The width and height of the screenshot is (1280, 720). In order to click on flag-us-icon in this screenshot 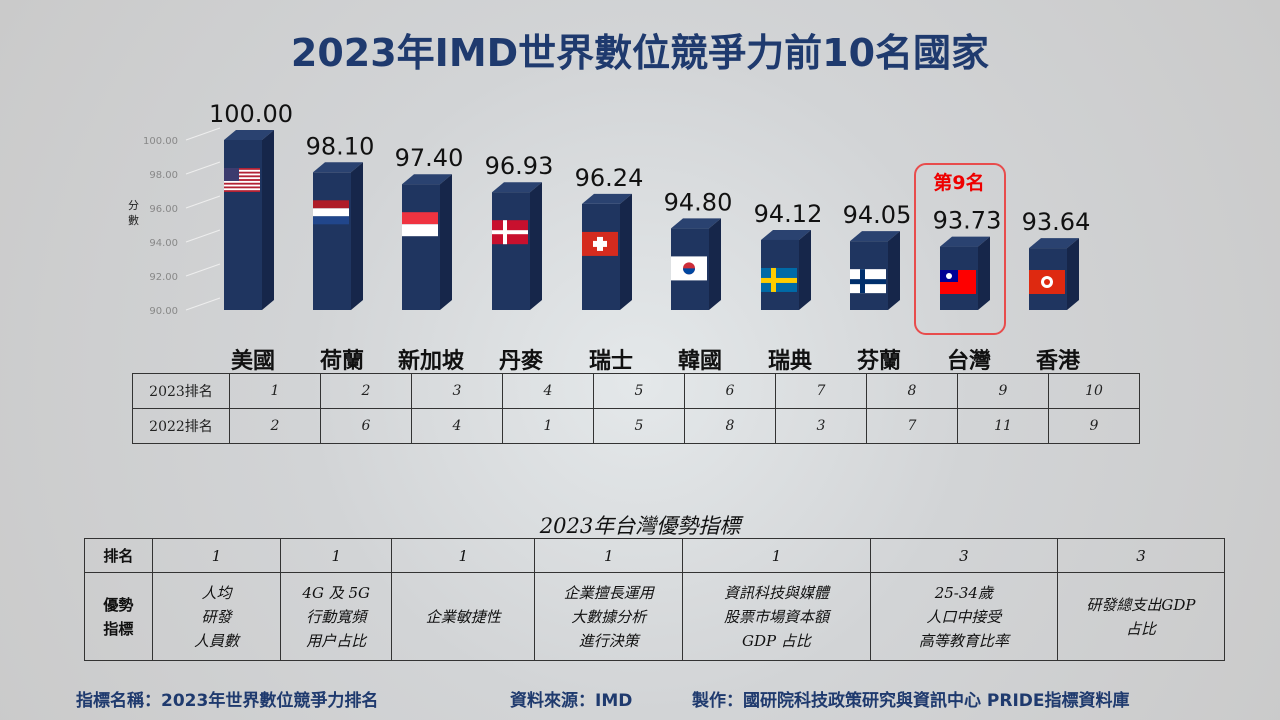, I will do `click(242, 180)`.